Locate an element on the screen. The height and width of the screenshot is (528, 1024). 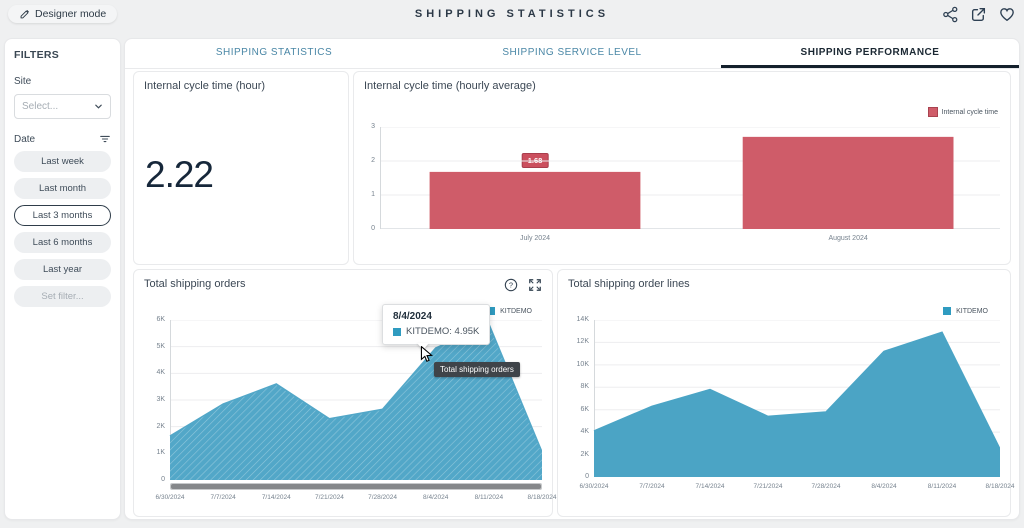
tooltip-value: KITDEMO: 4.95K is located at coordinates (443, 331).